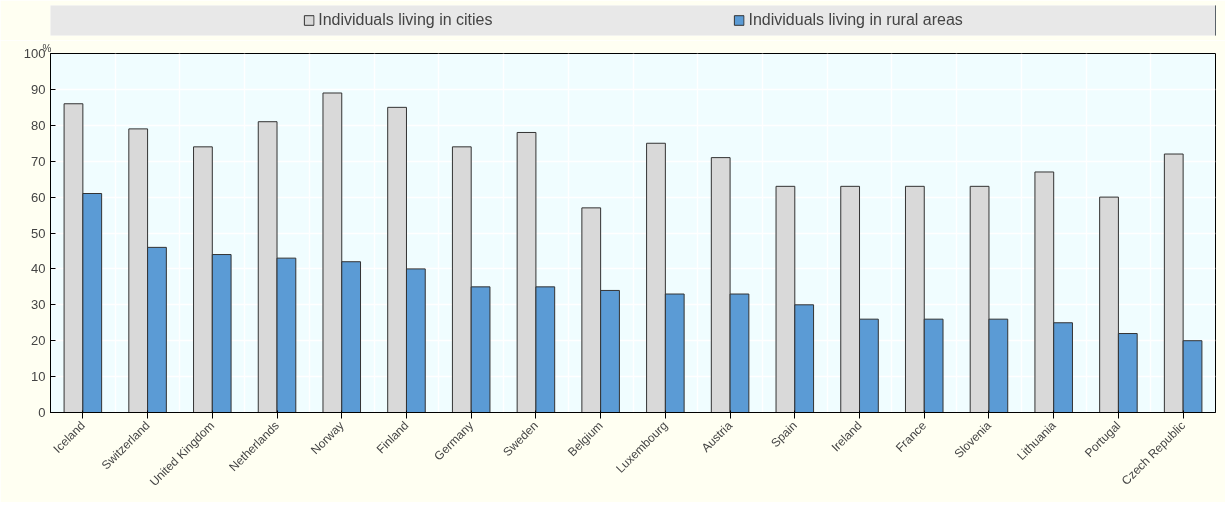 This screenshot has width=1230, height=515. What do you see at coordinates (405, 20) in the screenshot?
I see `legend-label: Individuals living in cities` at bounding box center [405, 20].